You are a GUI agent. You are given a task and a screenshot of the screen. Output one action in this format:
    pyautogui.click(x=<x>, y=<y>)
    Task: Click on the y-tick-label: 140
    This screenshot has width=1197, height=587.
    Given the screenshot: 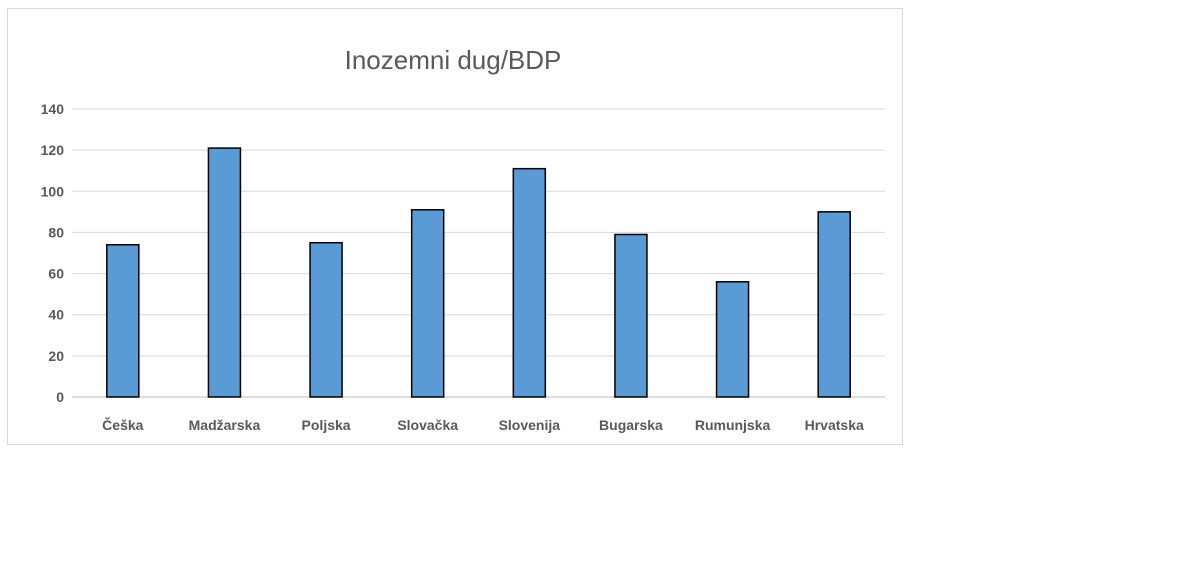 What is the action you would take?
    pyautogui.click(x=53, y=109)
    